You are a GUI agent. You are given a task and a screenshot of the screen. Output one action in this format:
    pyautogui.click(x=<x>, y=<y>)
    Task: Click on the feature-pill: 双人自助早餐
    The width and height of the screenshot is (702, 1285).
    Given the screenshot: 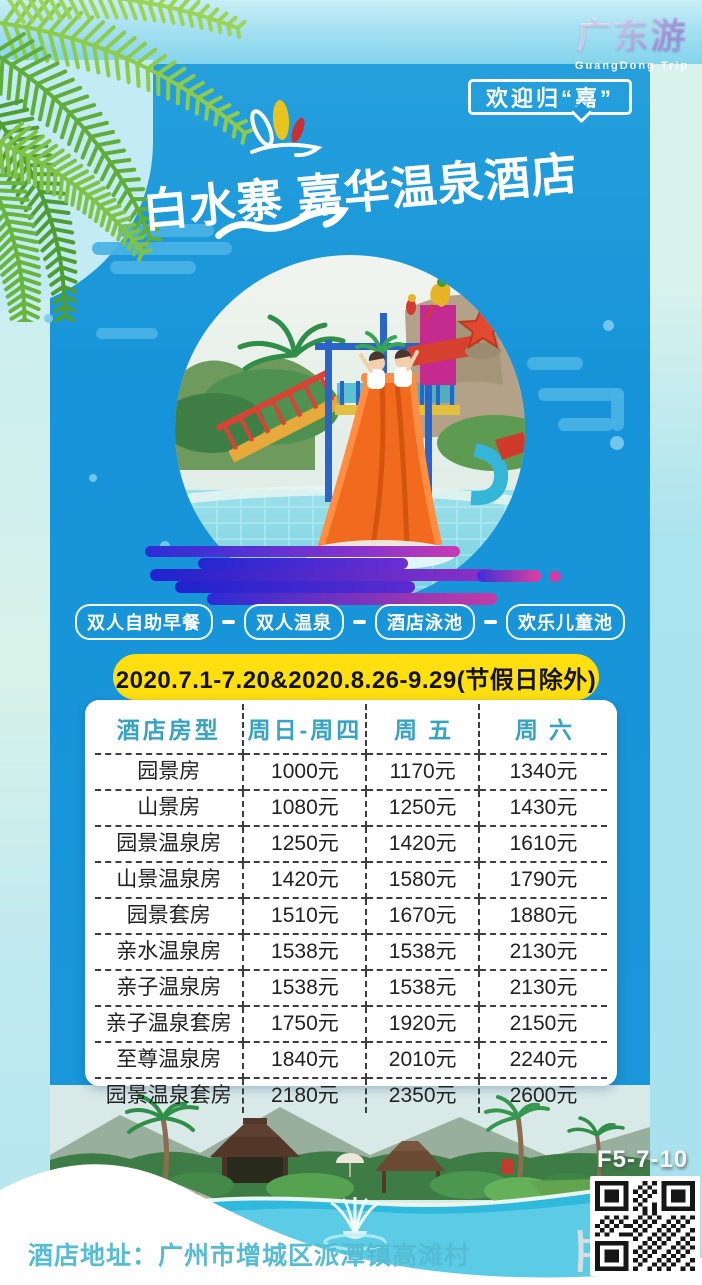 What is the action you would take?
    pyautogui.click(x=144, y=622)
    